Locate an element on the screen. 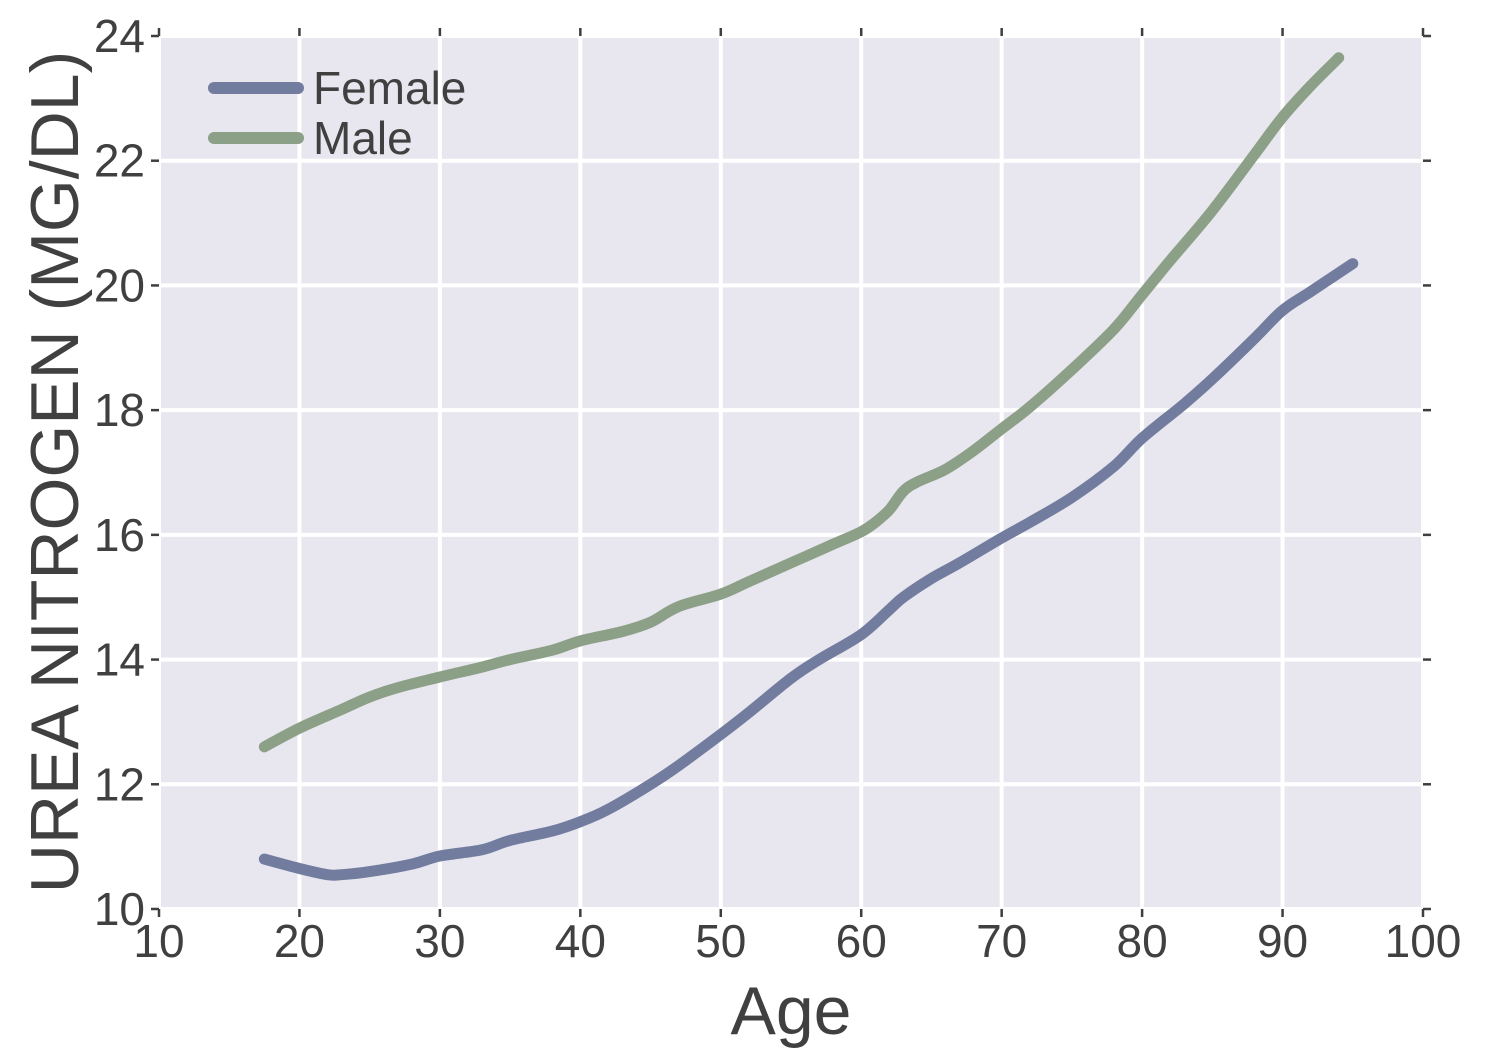 This screenshot has height=1058, width=1490. x-tick-label: 30 is located at coordinates (439, 941).